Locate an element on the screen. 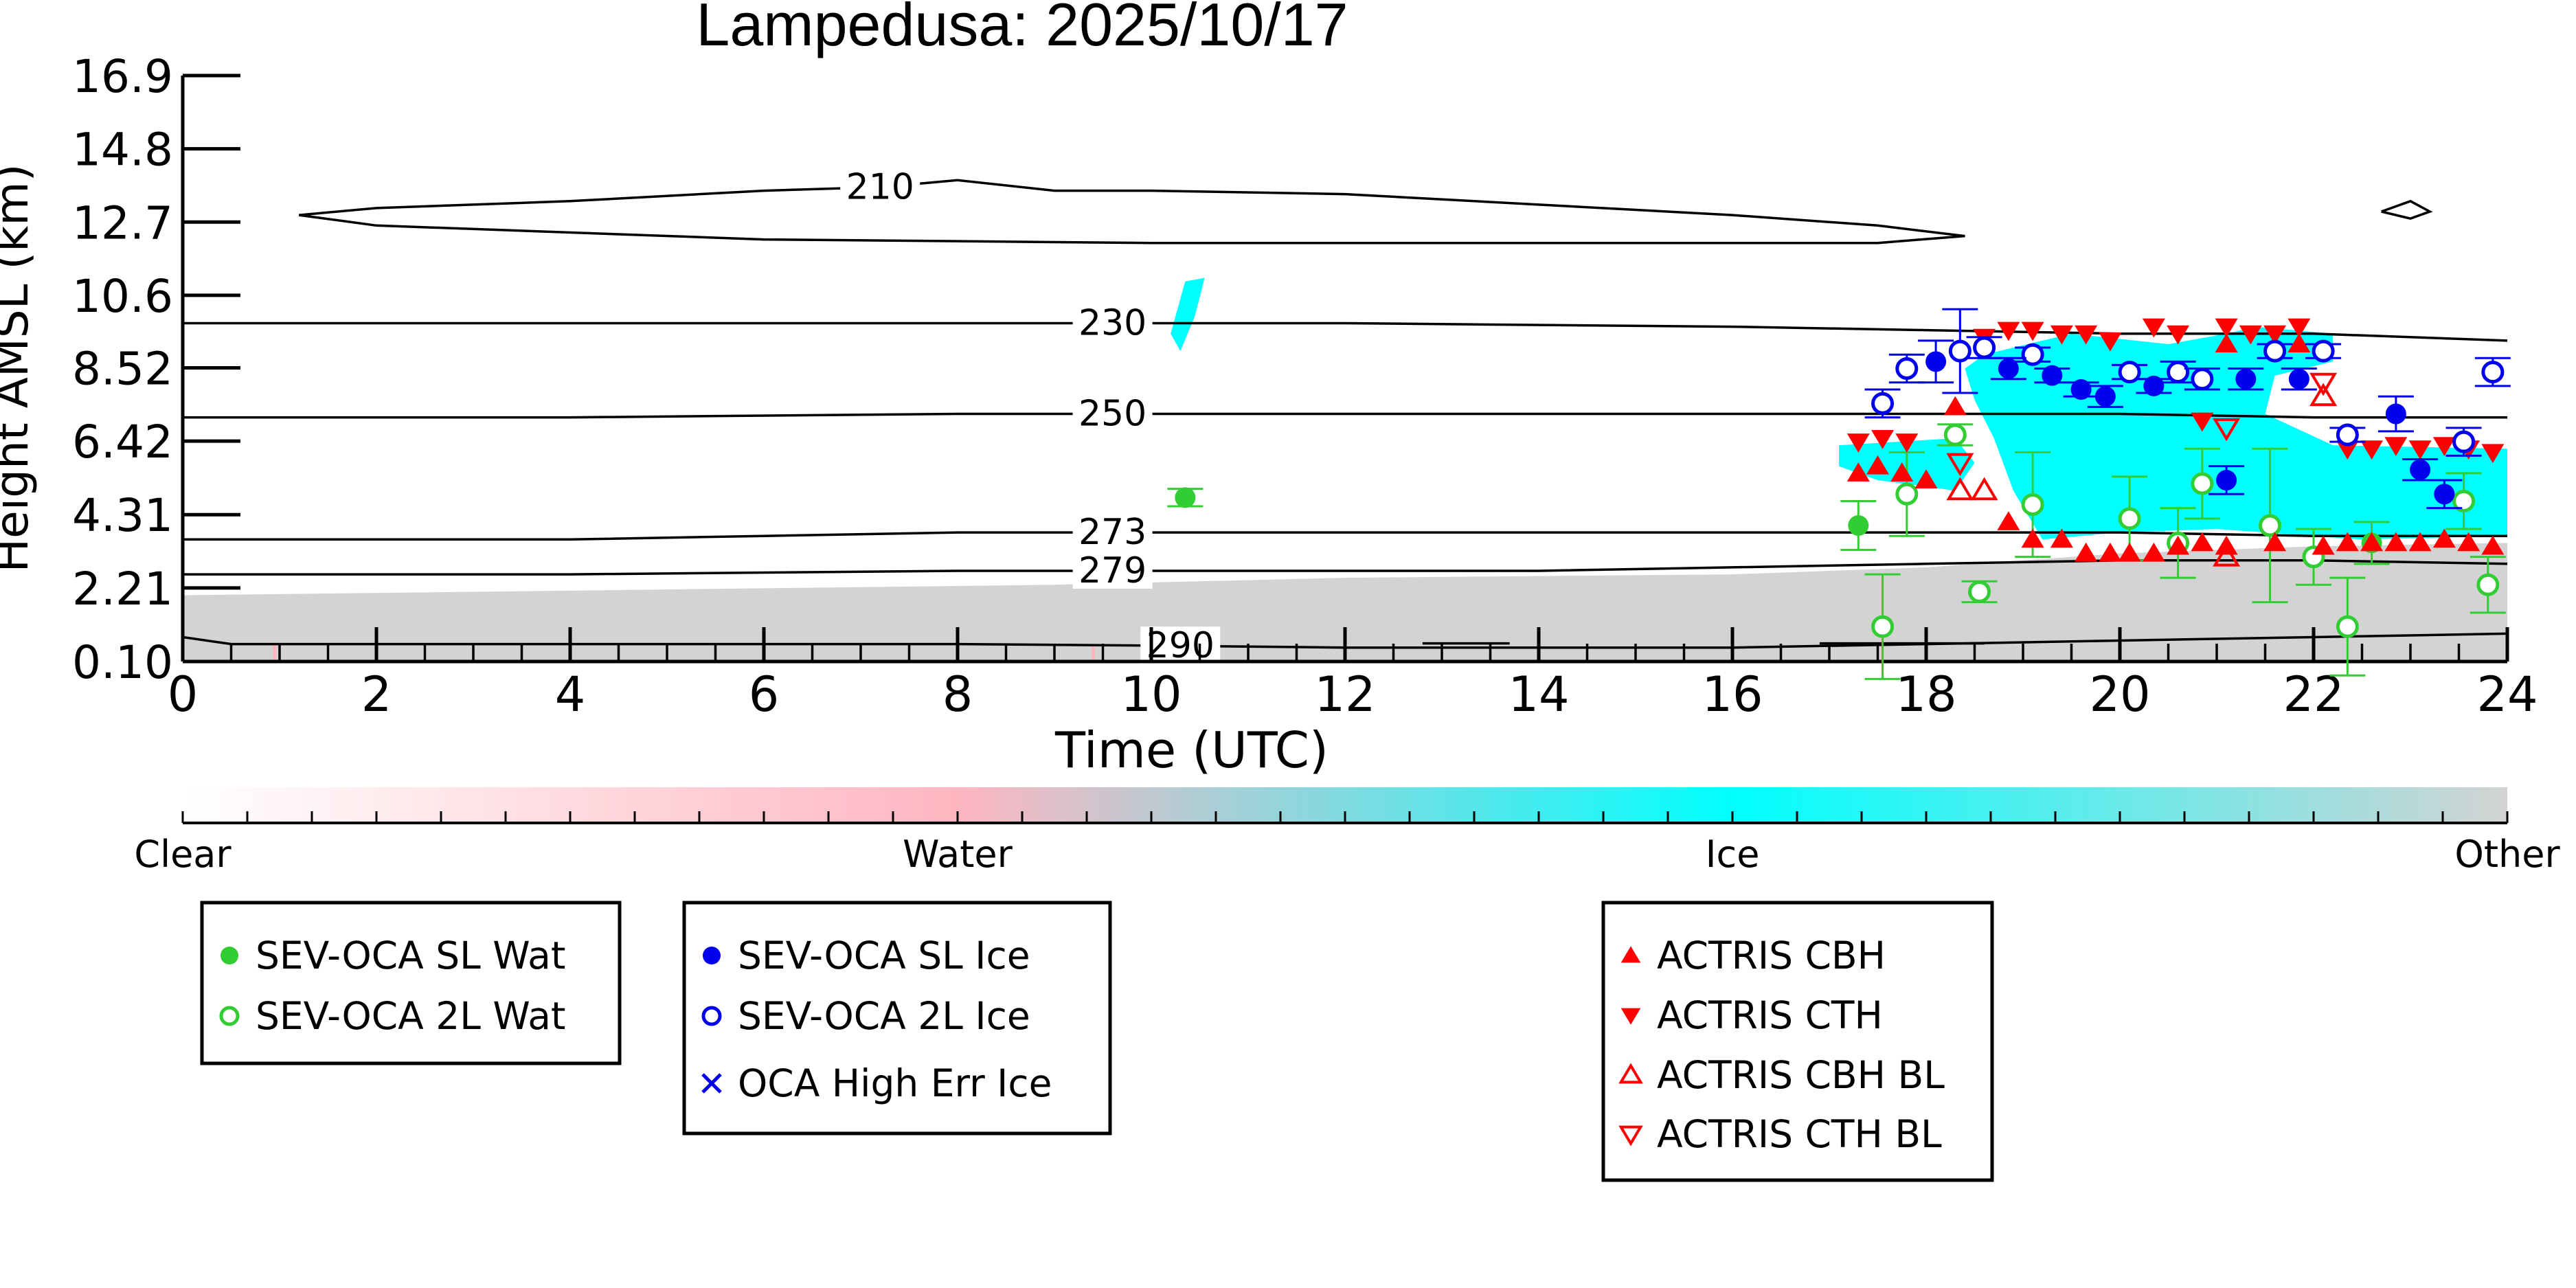 This screenshot has height=1288, width=2576. y-tick-label: 8.52 is located at coordinates (122, 368).